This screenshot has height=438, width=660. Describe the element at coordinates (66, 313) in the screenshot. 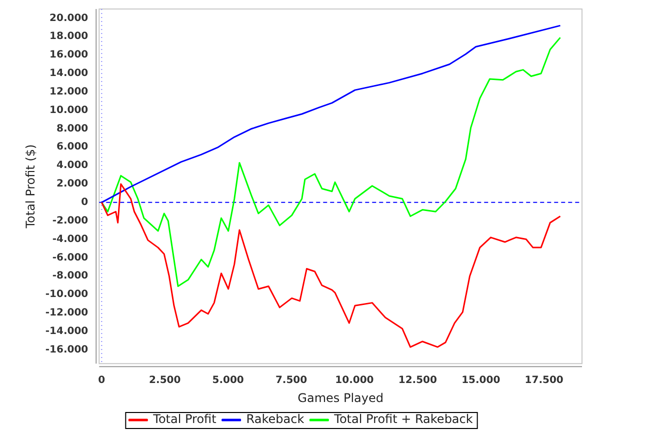

I see `y-tick-label: -12.000` at that location.